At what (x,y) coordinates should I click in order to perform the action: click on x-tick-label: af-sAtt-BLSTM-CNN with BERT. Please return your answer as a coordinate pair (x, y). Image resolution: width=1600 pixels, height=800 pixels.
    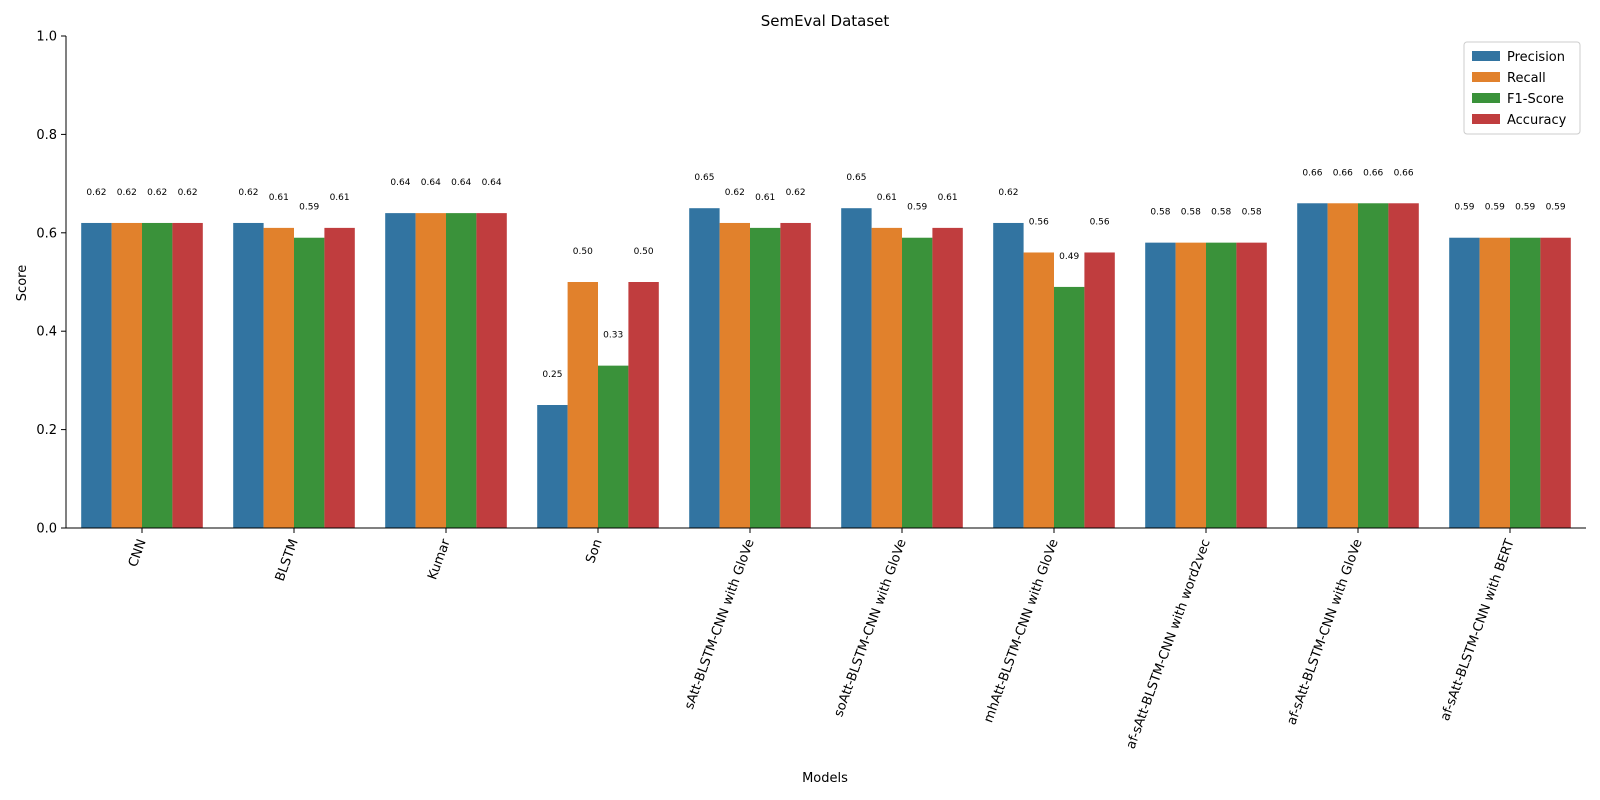
    Looking at the image, I should click on (1478, 630).